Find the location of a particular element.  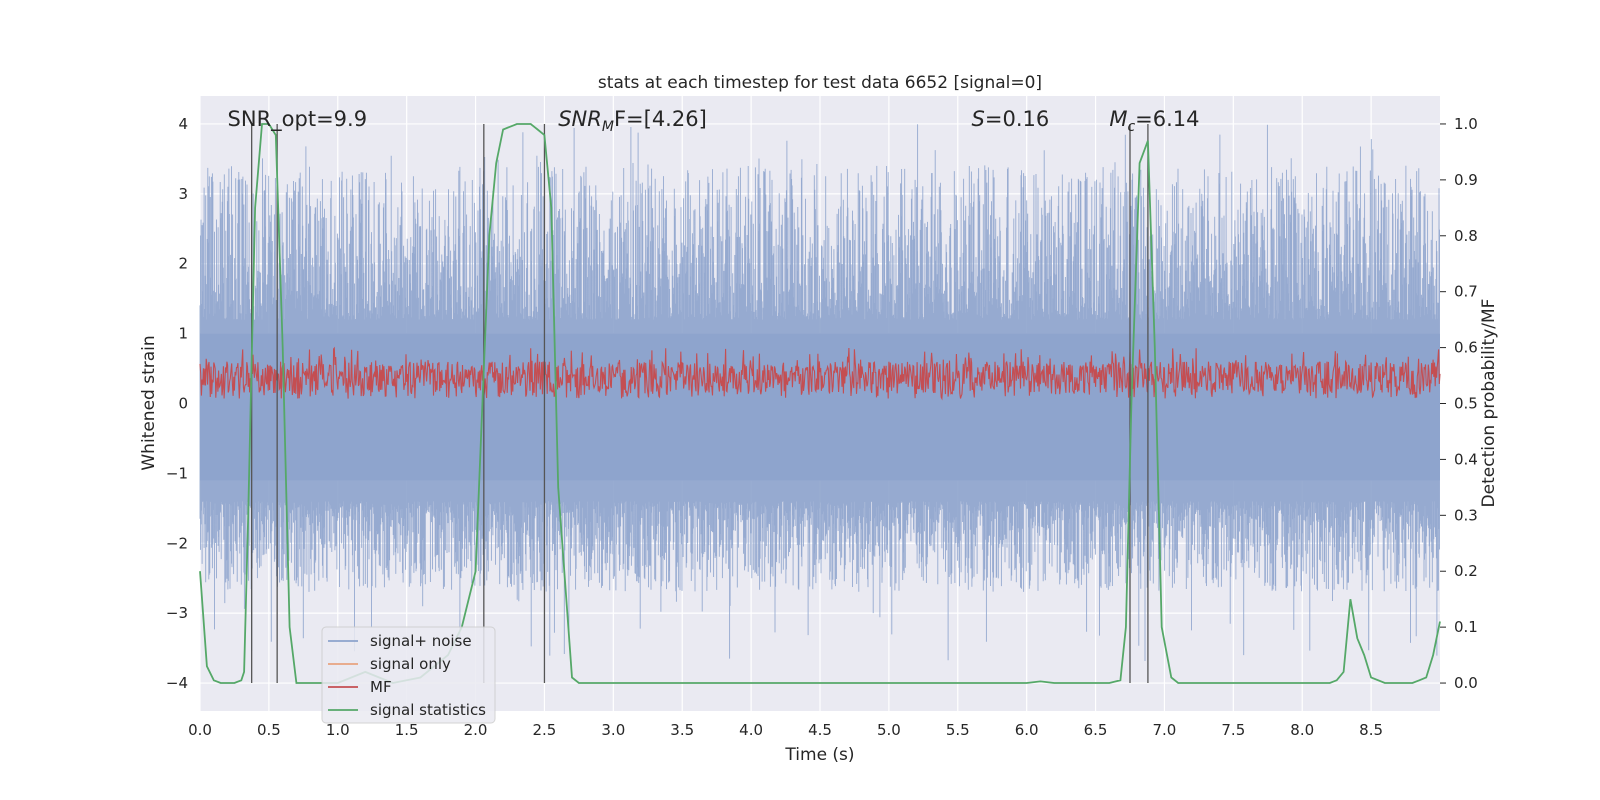

annotation-text: S=0.16 is located at coordinates (1011, 119).